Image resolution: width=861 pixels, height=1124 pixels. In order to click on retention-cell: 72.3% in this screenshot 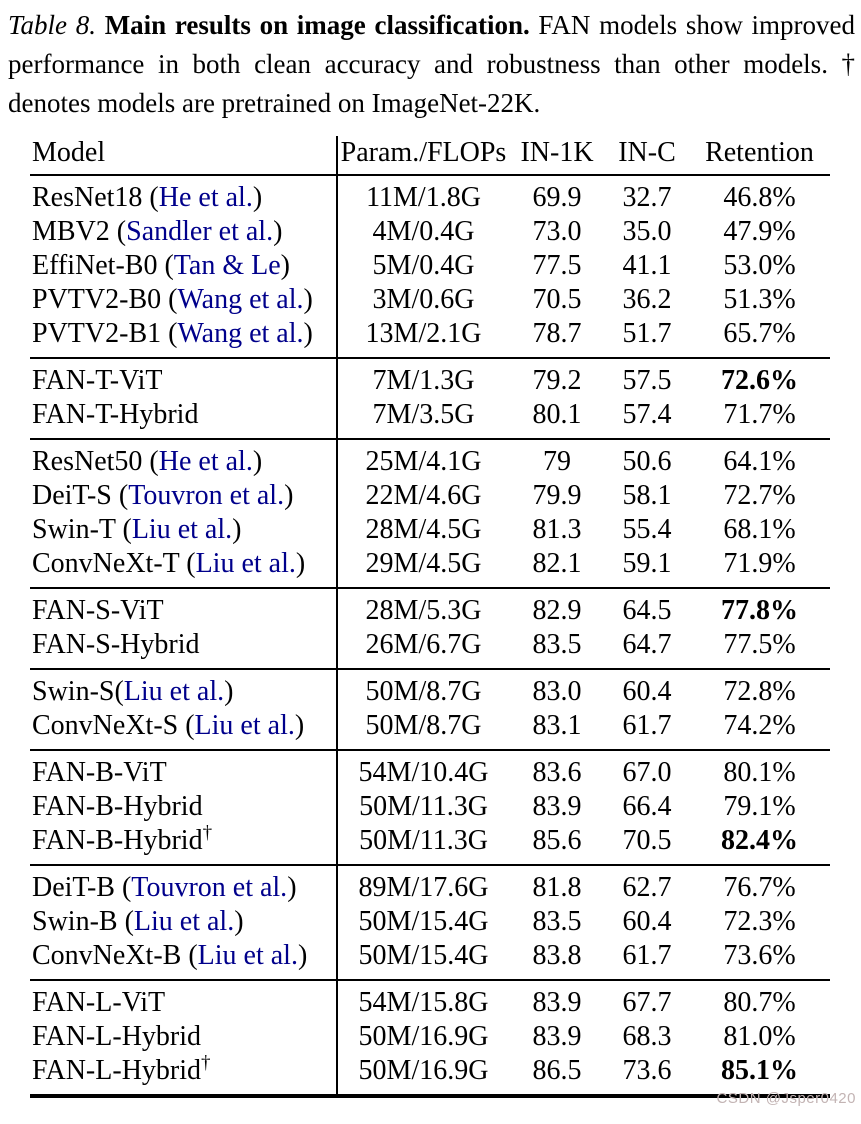, I will do `click(759, 921)`.